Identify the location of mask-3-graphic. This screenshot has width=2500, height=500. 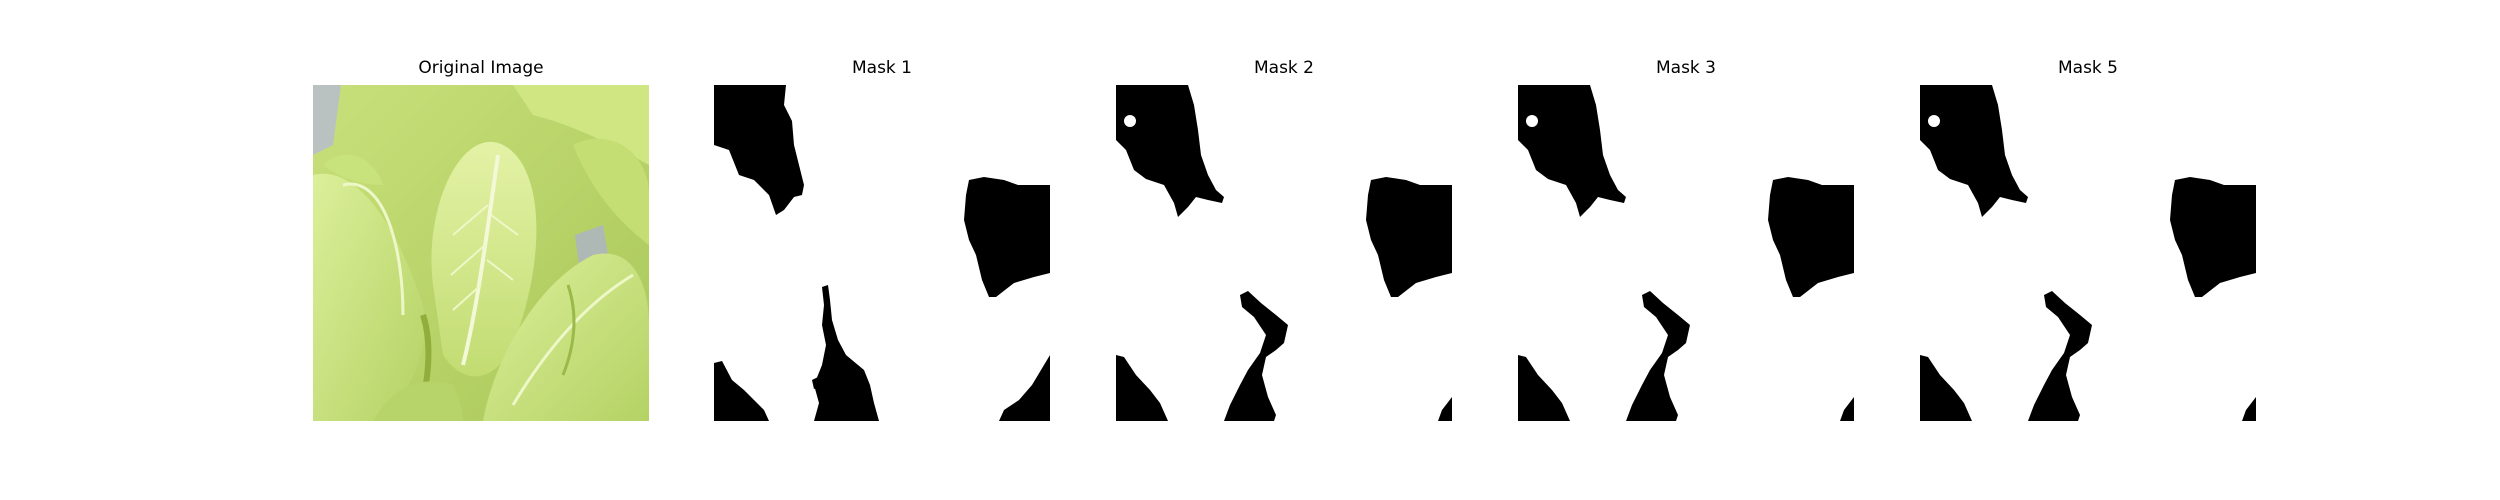
(1686, 253).